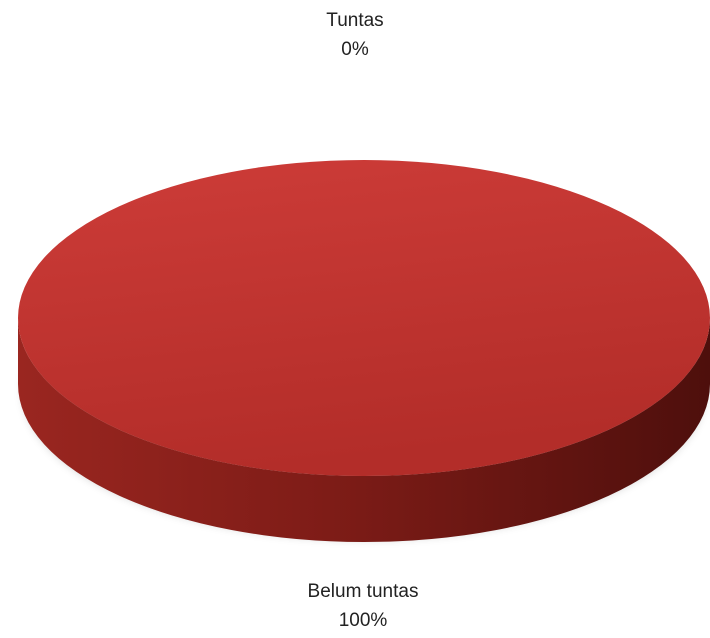  What do you see at coordinates (363, 591) in the screenshot?
I see `data-label-belum-tuntas-category: Belum tuntas` at bounding box center [363, 591].